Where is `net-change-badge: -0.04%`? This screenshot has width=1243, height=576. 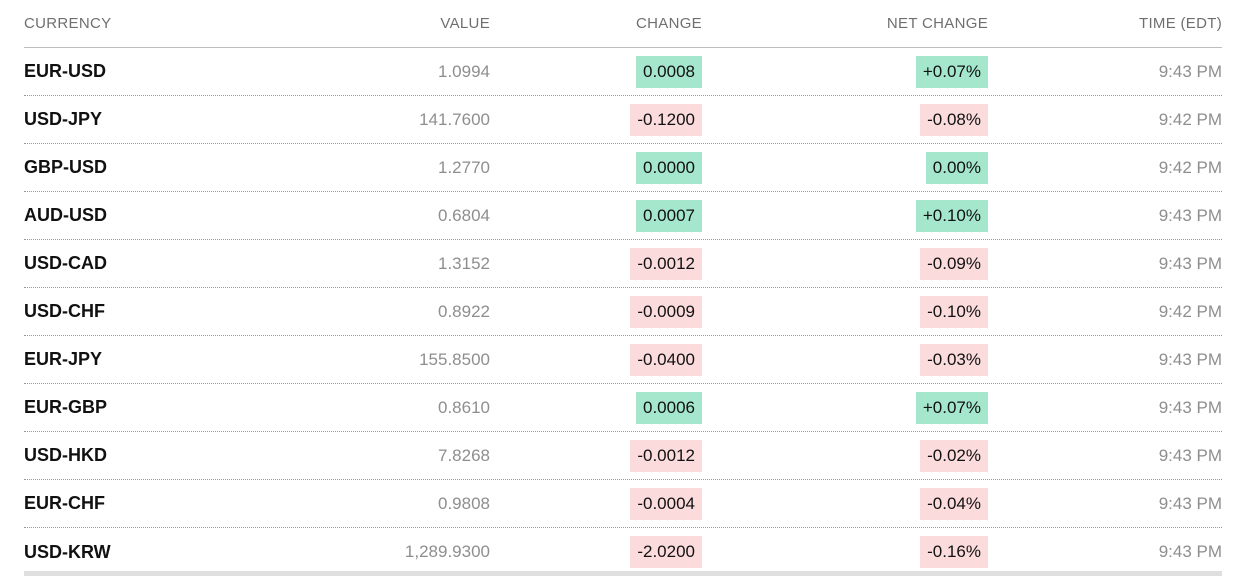
net-change-badge: -0.04% is located at coordinates (954, 503).